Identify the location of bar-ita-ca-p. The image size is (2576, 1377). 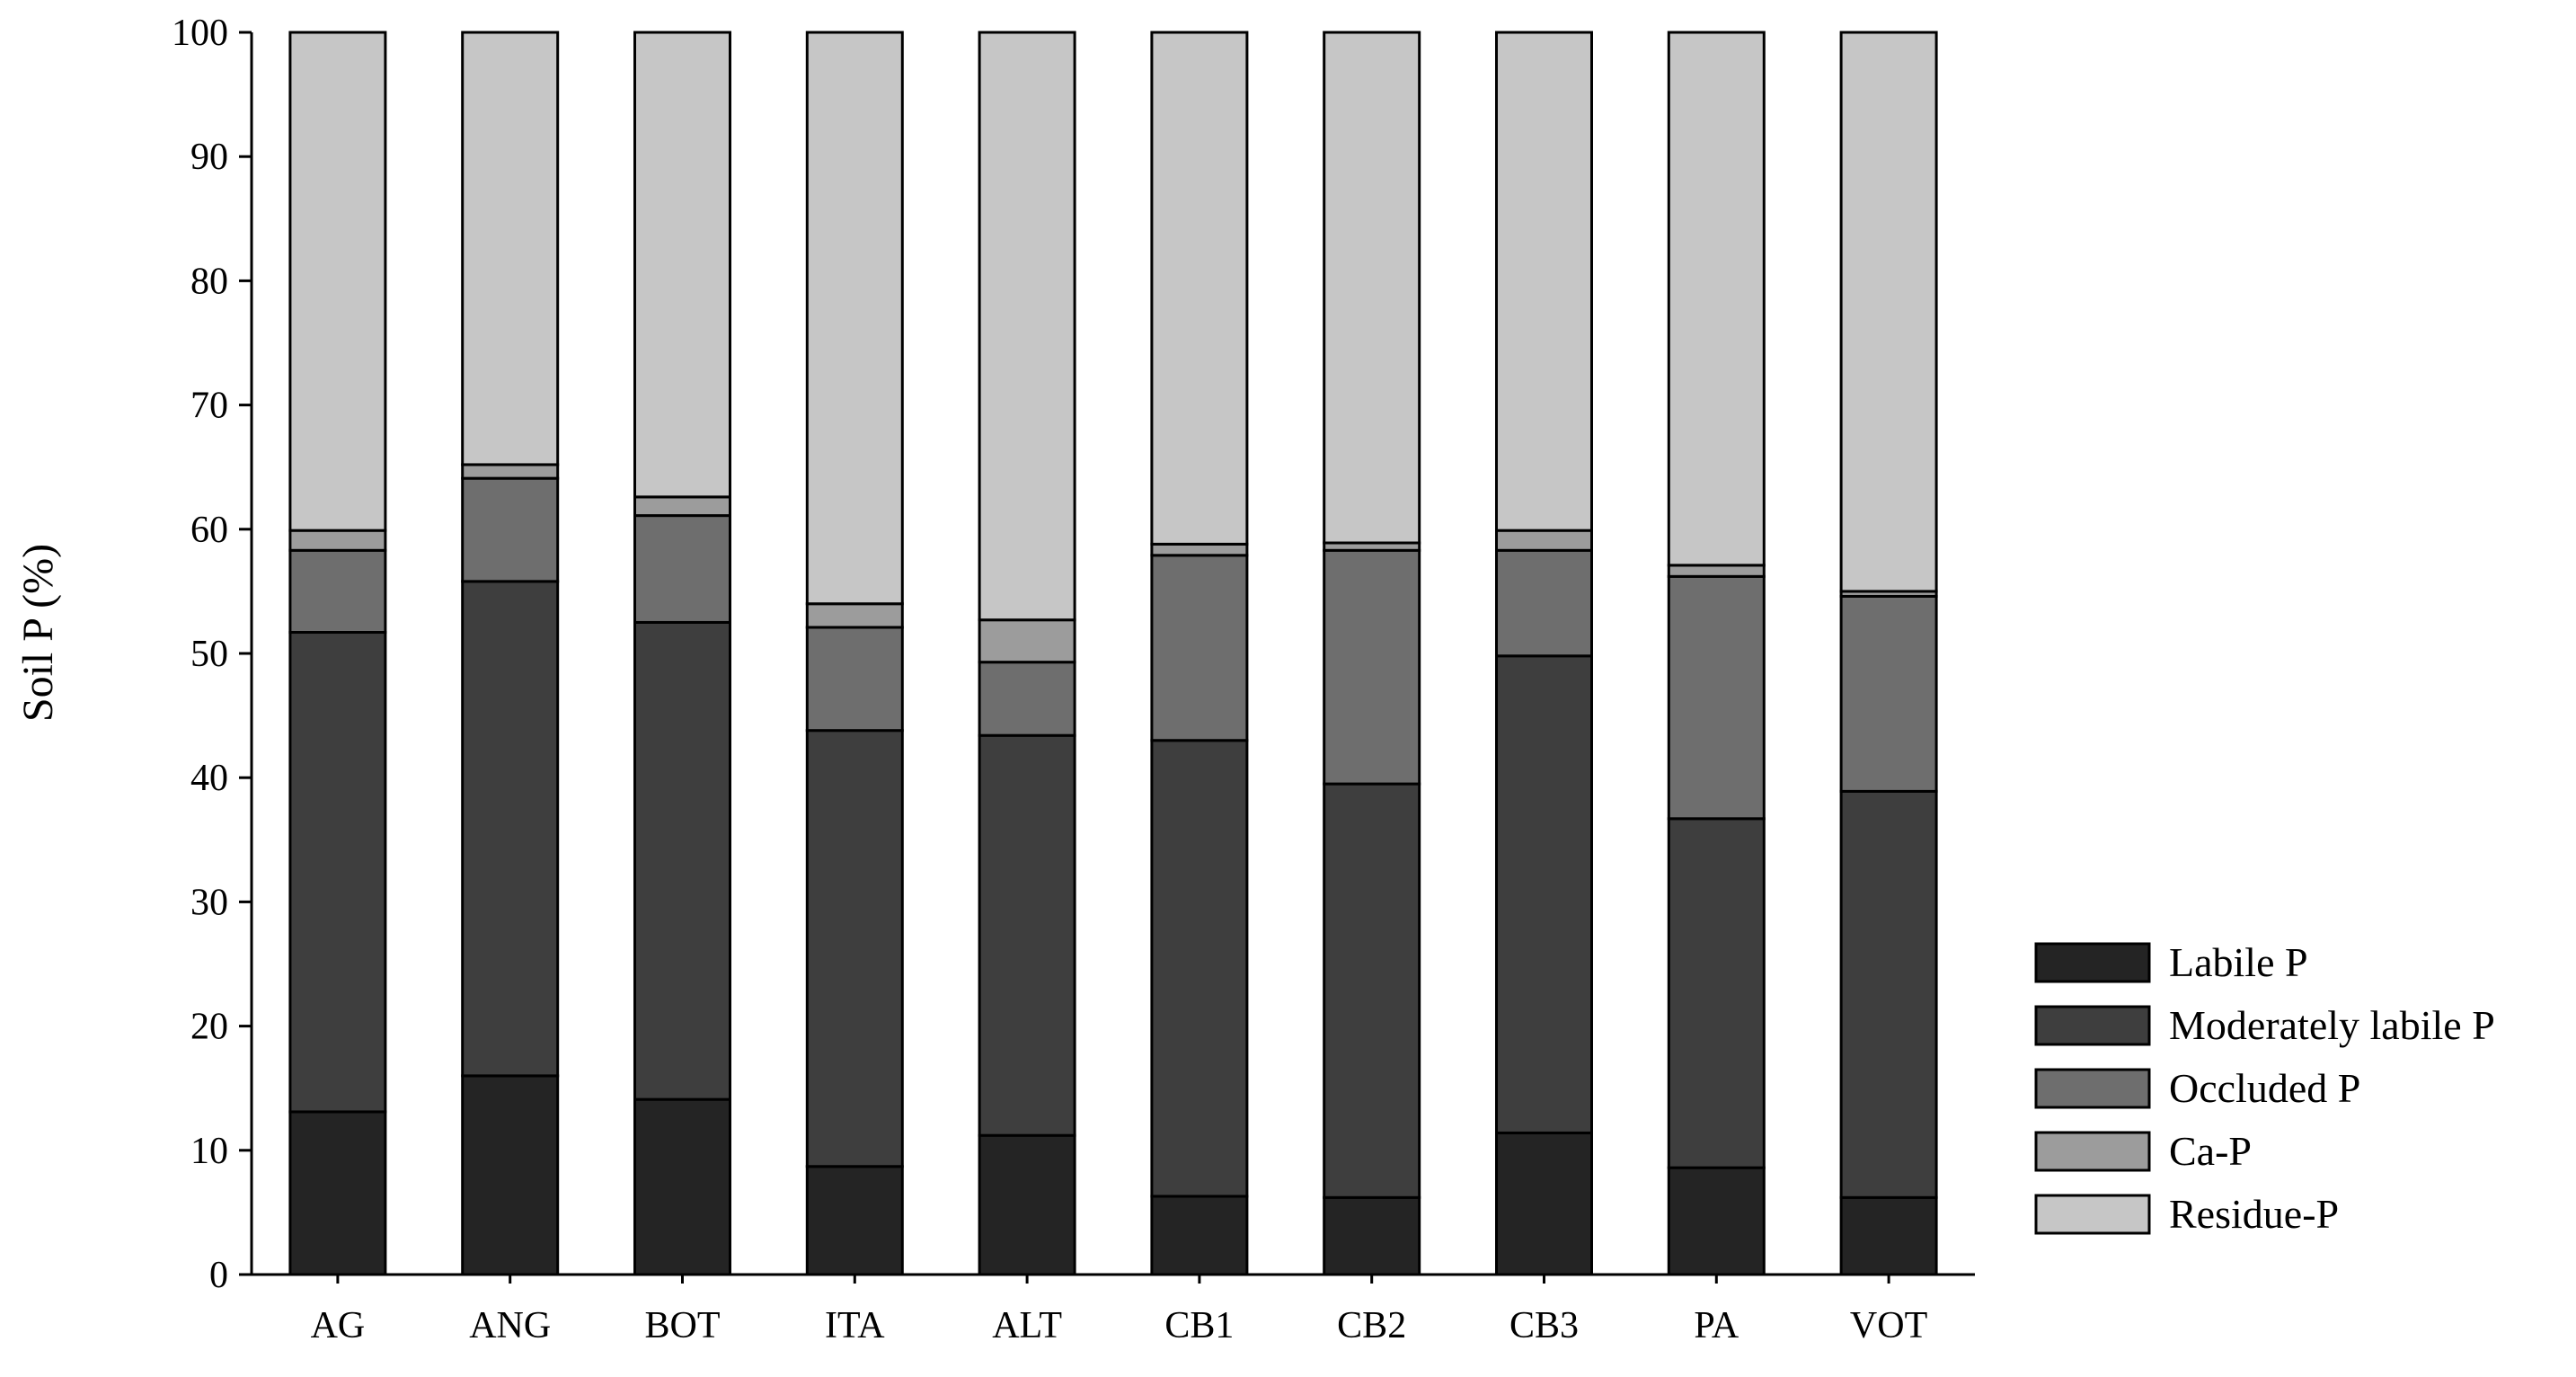
(855, 615).